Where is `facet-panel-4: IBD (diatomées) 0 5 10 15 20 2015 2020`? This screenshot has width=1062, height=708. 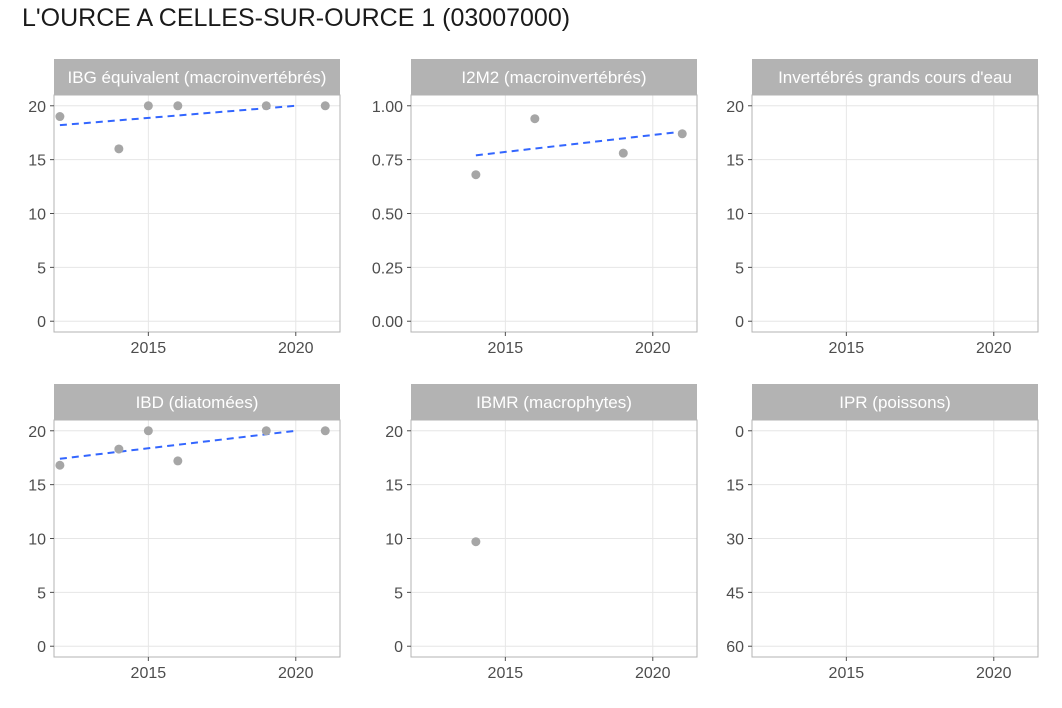 facet-panel-4: IBD (diatomées) 0 5 10 15 20 2015 2020 is located at coordinates (184, 533).